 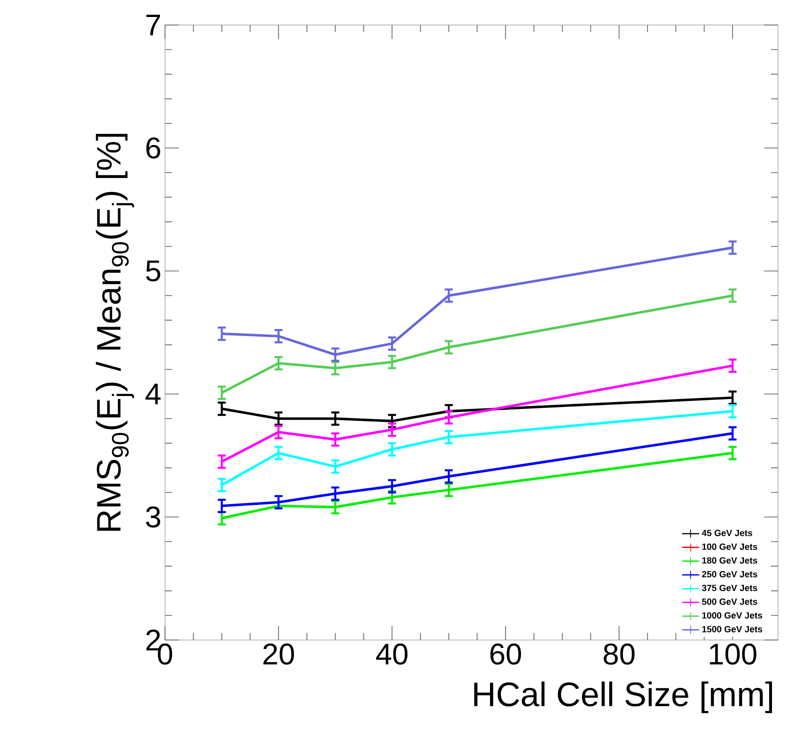 I want to click on y-tick-label: 6, so click(x=153, y=148).